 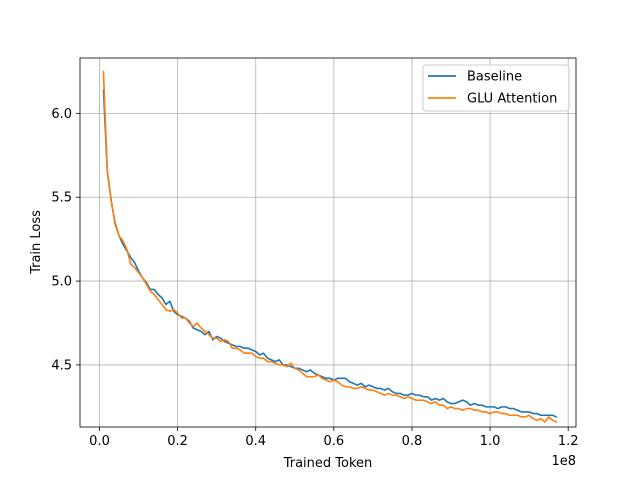 What do you see at coordinates (36, 242) in the screenshot?
I see `y-axis-label: Train Loss` at bounding box center [36, 242].